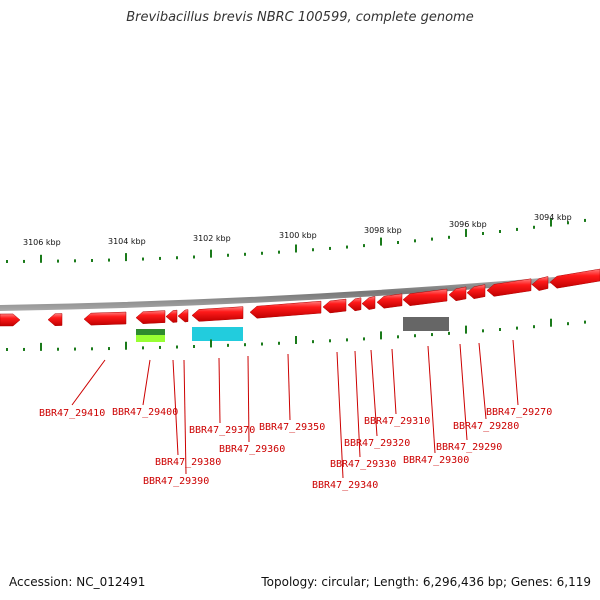 This screenshot has width=600, height=600. I want to click on gene-label: BBR47_29290, so click(469, 447).